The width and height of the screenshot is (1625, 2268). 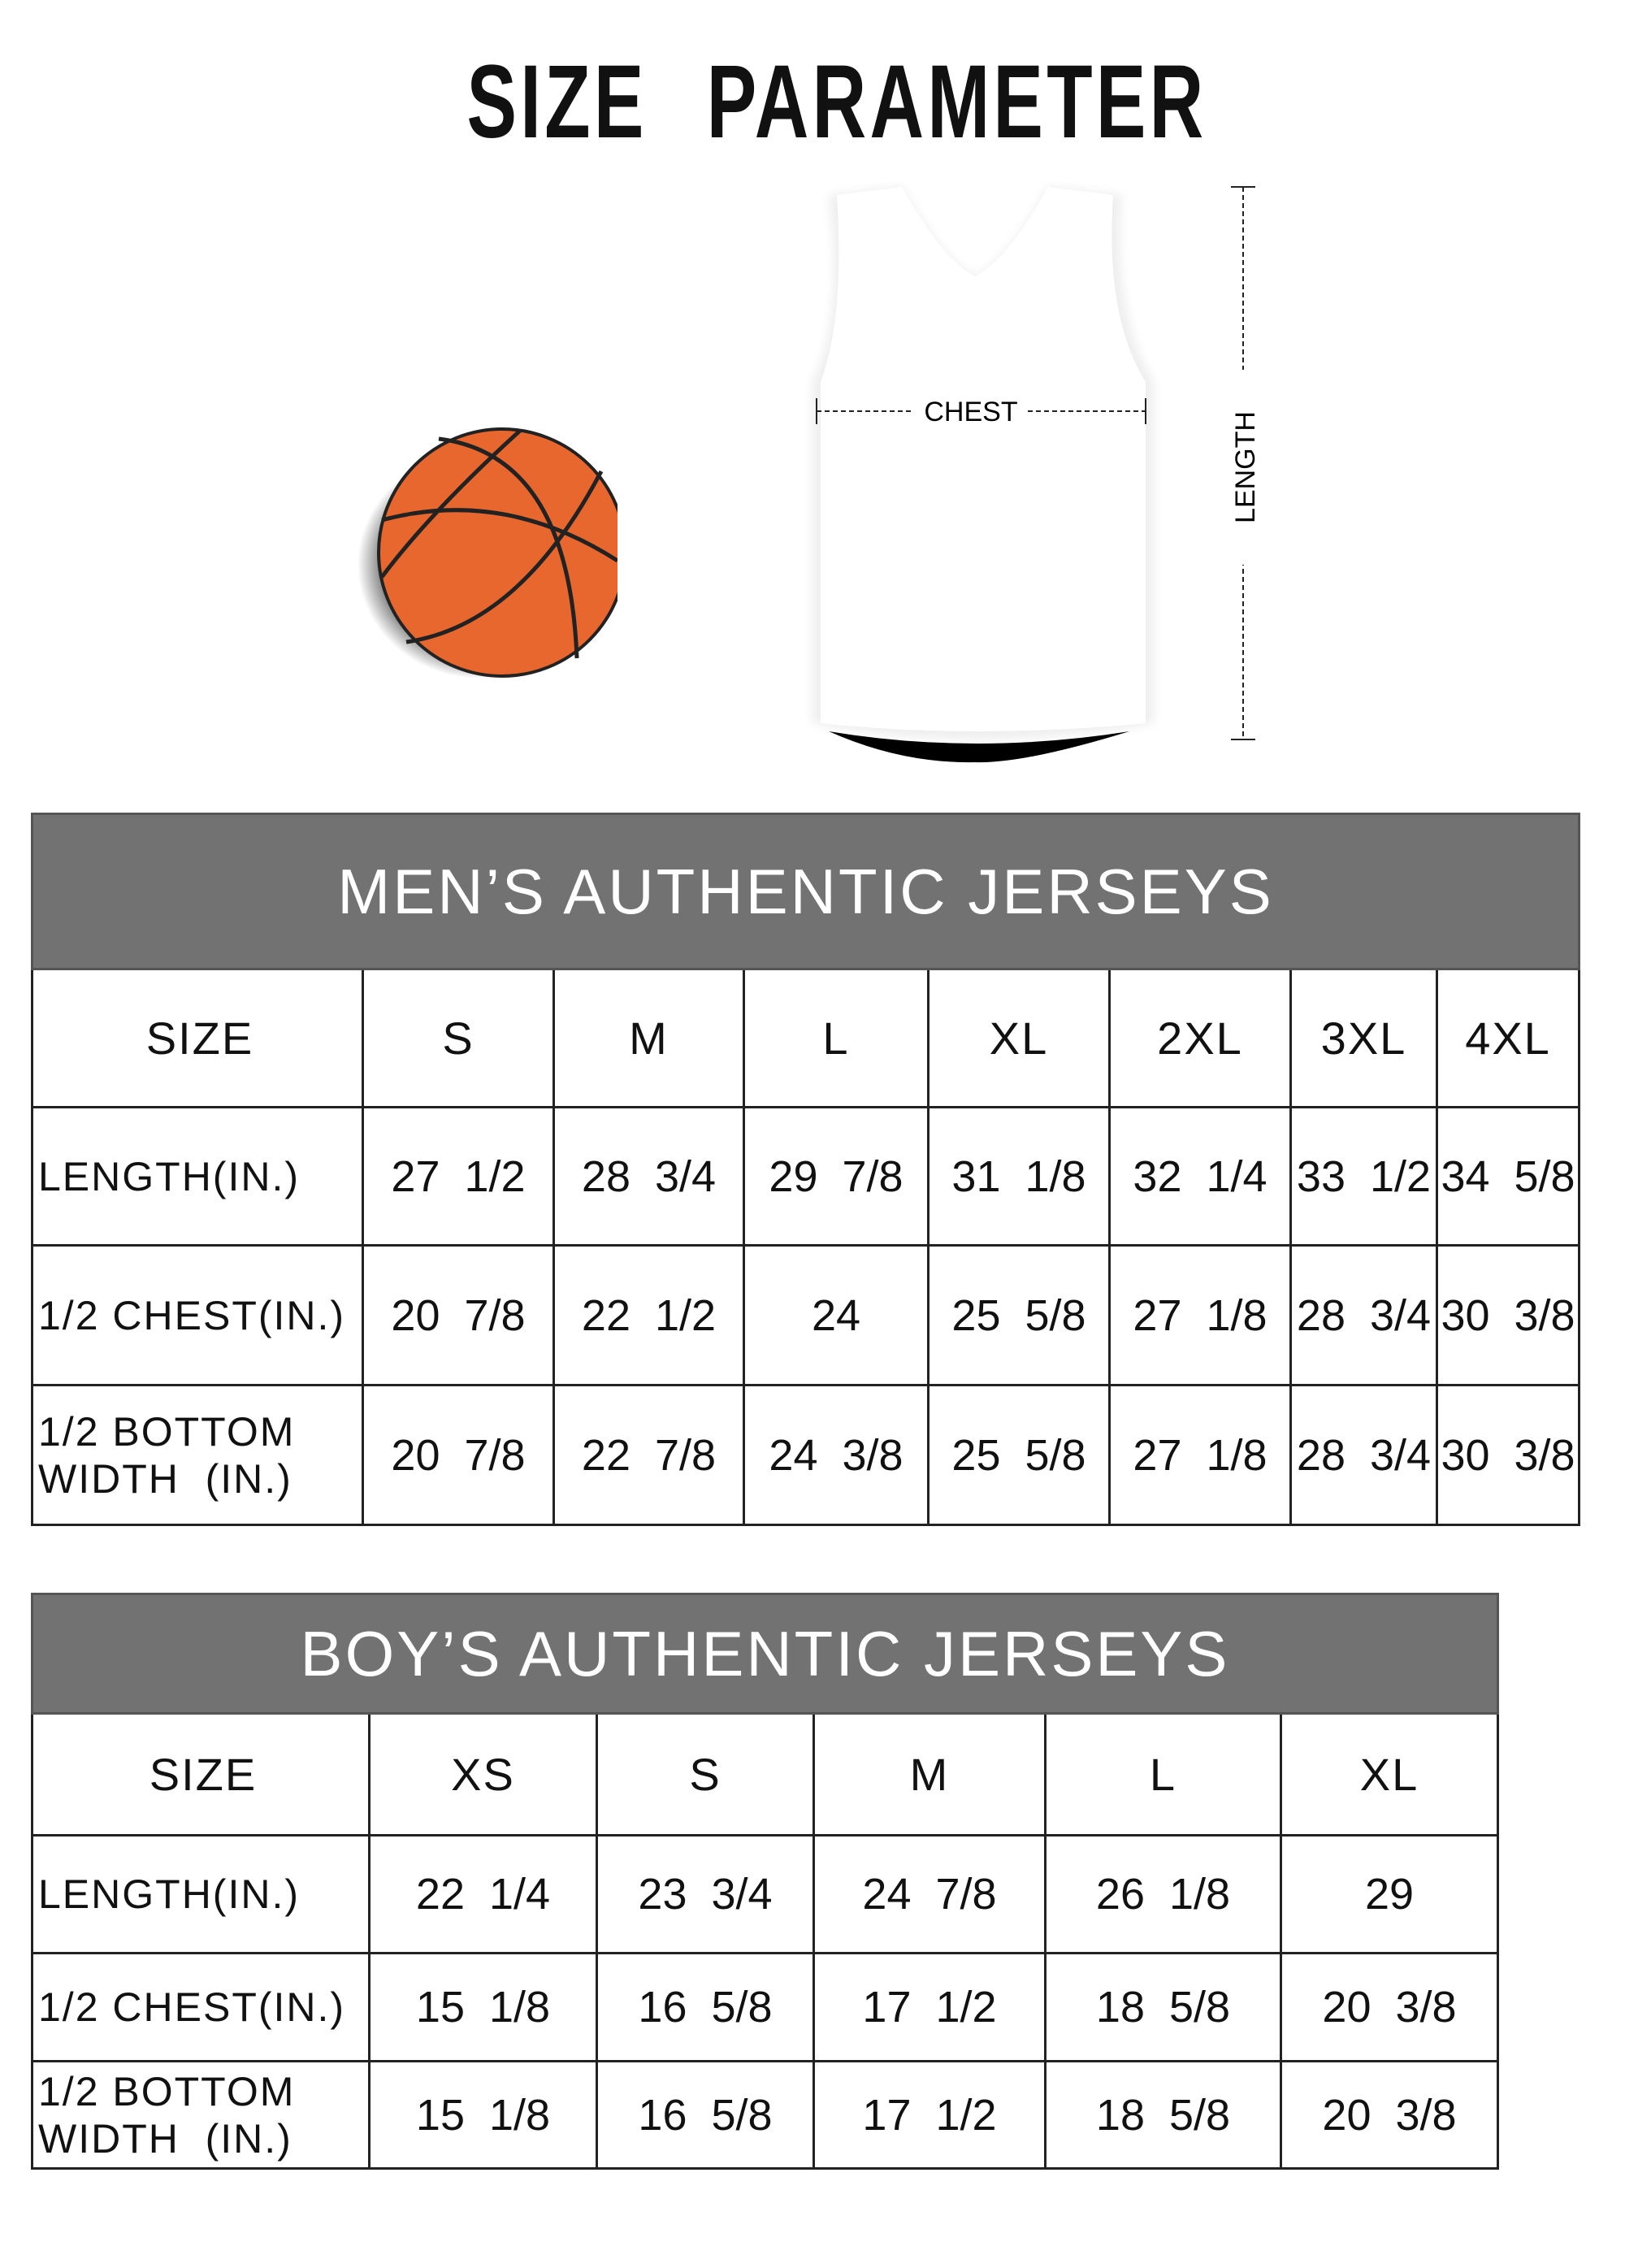 I want to click on measurement-cell: 24 3/8, so click(x=837, y=1455).